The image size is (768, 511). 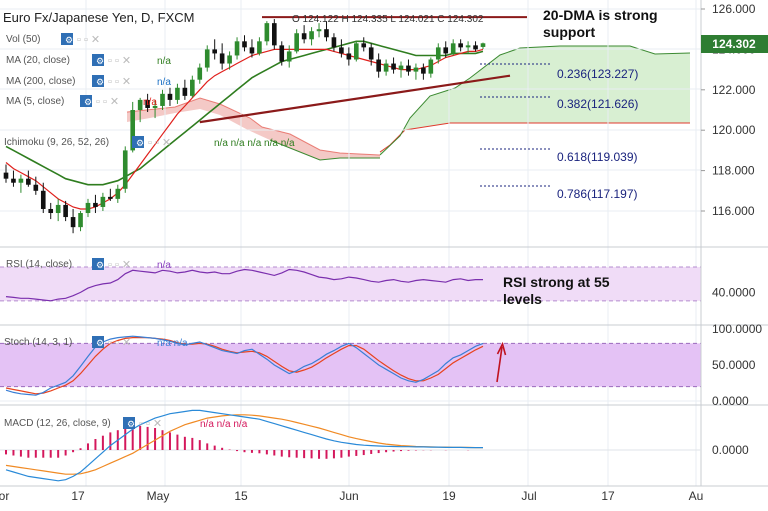 What do you see at coordinates (737, 329) in the screenshot?
I see `stoch-tick-label: 100.0000` at bounding box center [737, 329].